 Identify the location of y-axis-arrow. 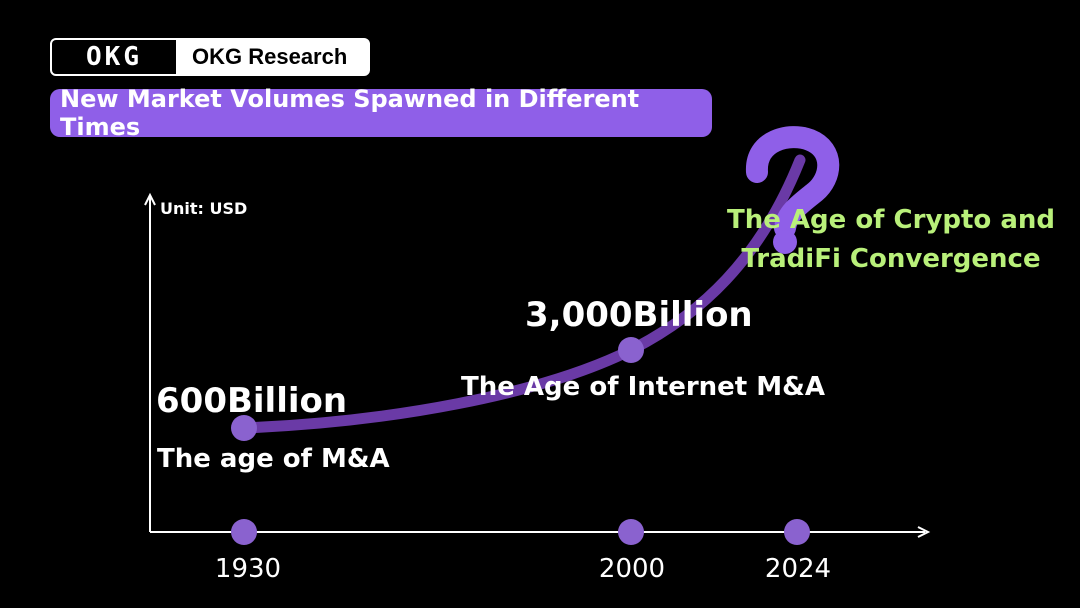
(150, 199).